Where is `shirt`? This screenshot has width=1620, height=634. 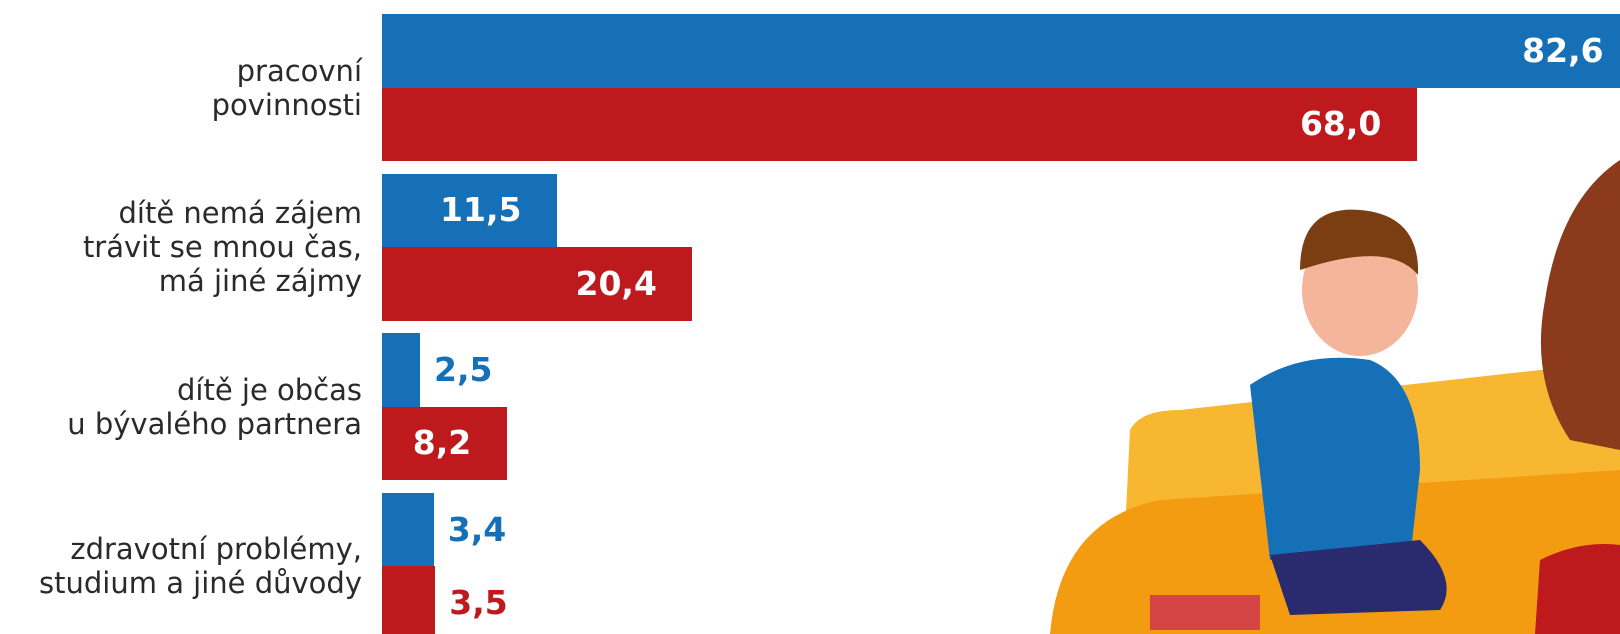
shirt is located at coordinates (1335, 458).